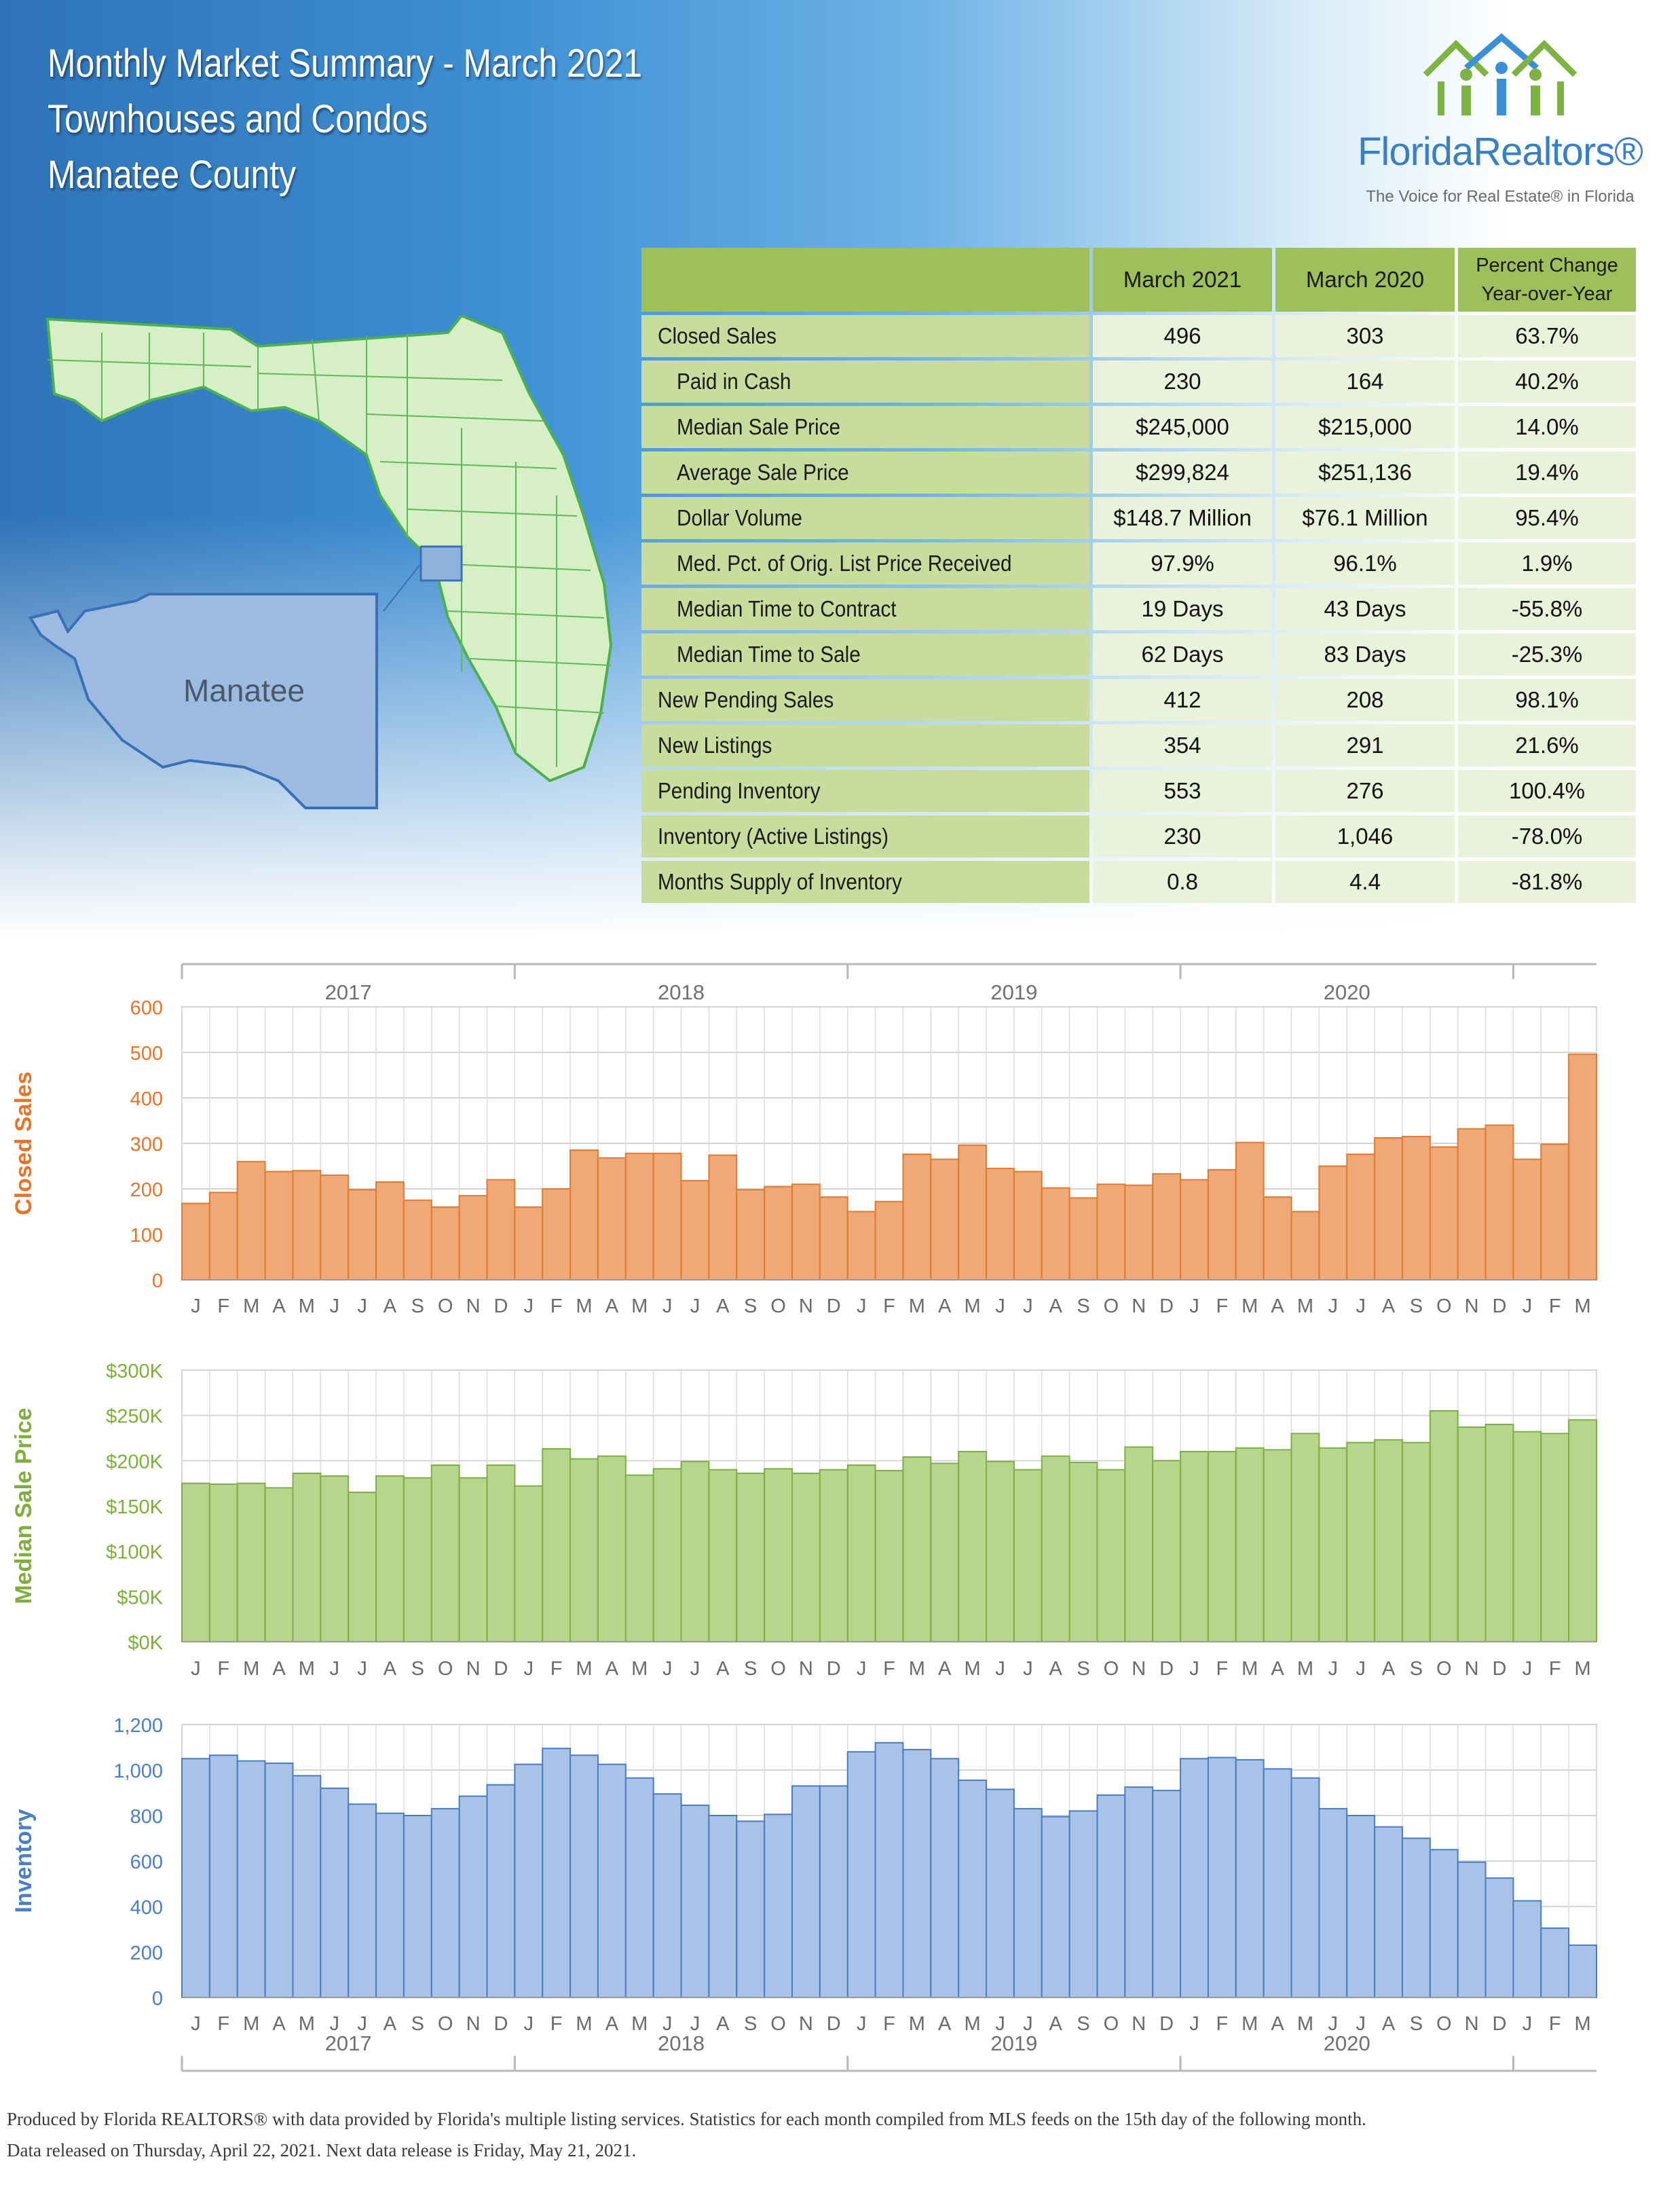 The width and height of the screenshot is (1680, 2210). Describe the element at coordinates (348, 992) in the screenshot. I see `year-label: 2017` at that location.